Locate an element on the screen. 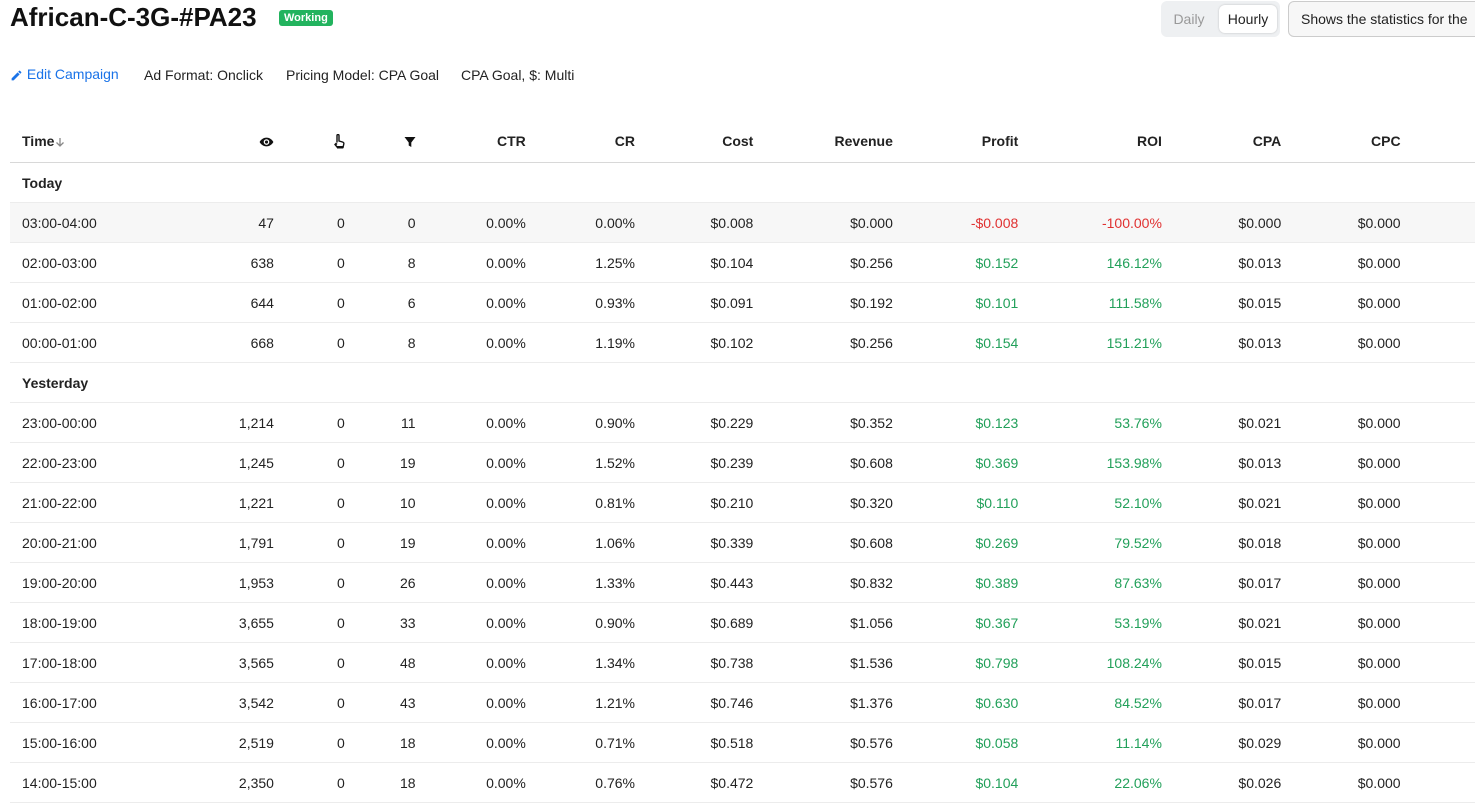 The image size is (1475, 809). table-cell: $0.026 is located at coordinates (1221, 782).